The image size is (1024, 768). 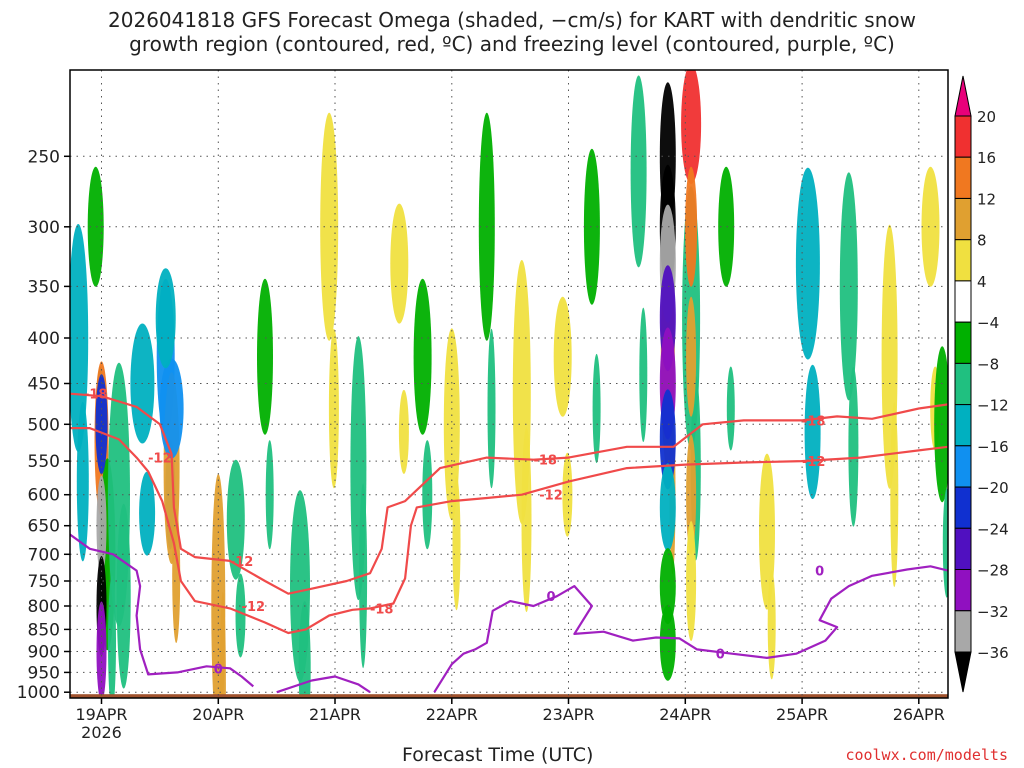 What do you see at coordinates (926, 755) in the screenshot?
I see `credit-link: coolwx.com/modelts` at bounding box center [926, 755].